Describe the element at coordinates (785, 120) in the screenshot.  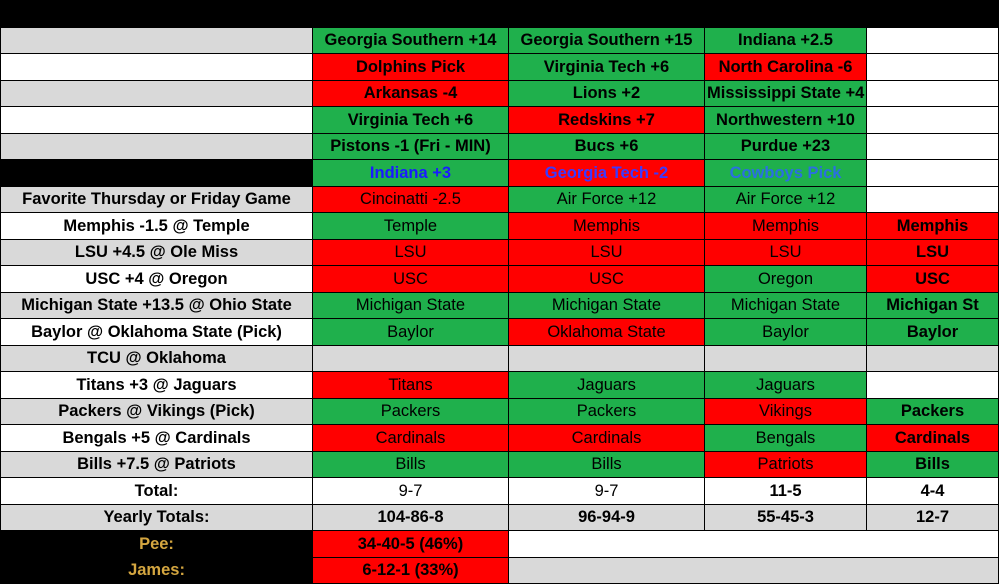
I see `pick-cell-collier: Northwestern +10` at that location.